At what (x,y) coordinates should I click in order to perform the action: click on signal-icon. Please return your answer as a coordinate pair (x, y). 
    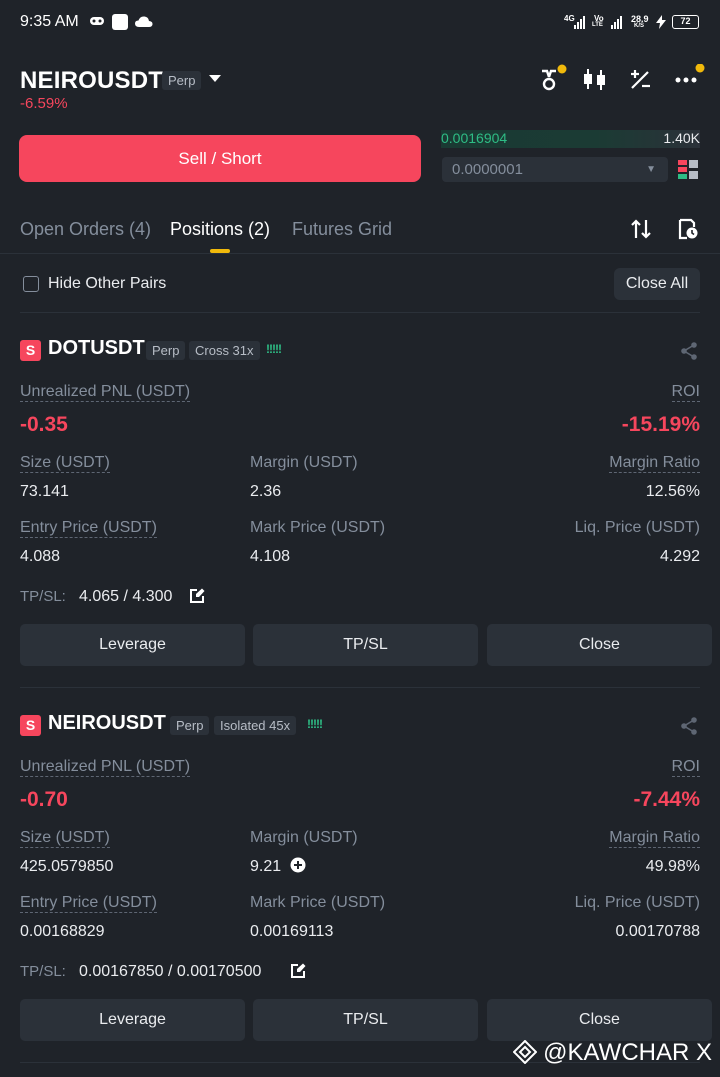
    Looking at the image, I should click on (579, 22).